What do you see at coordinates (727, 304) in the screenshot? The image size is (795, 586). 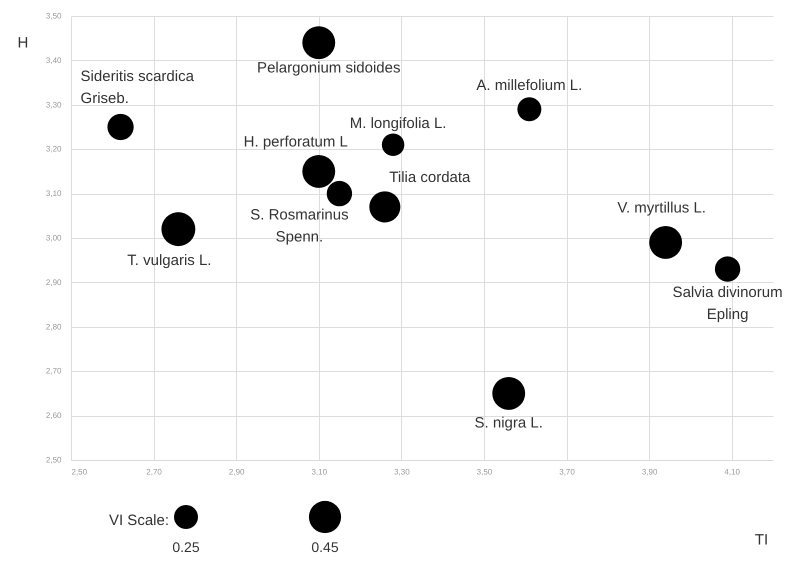 I see `annotation: Salvia divinorum Epling` at bounding box center [727, 304].